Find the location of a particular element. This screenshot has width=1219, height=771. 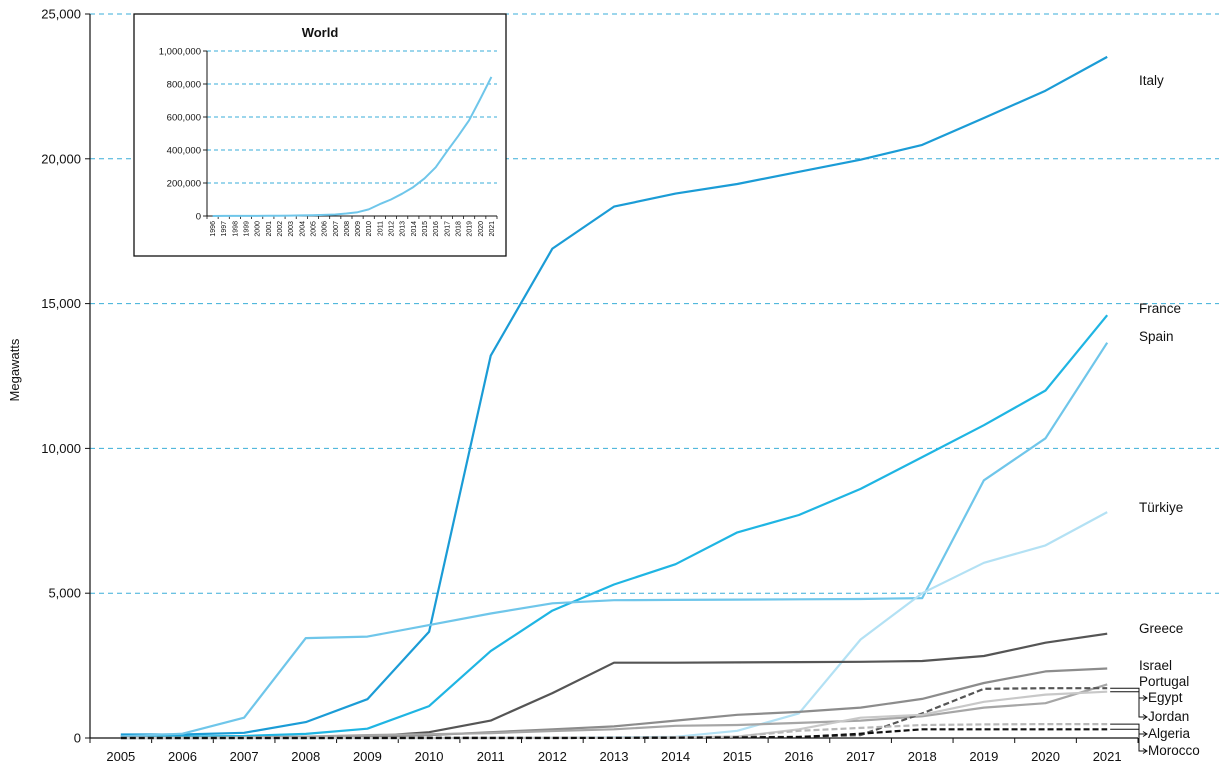

inset-x-tick-label: 2006 is located at coordinates (325, 229).